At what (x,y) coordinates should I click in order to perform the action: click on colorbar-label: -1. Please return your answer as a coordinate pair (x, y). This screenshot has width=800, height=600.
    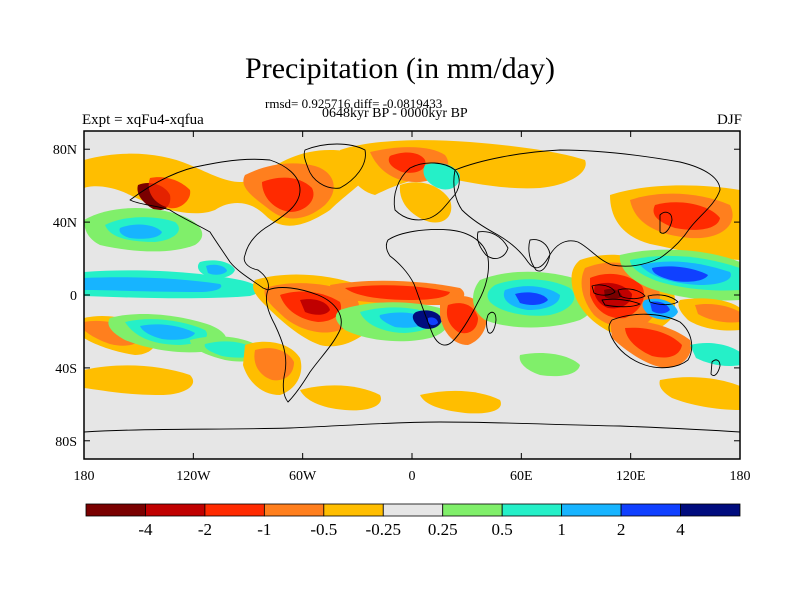
    Looking at the image, I should click on (264, 529).